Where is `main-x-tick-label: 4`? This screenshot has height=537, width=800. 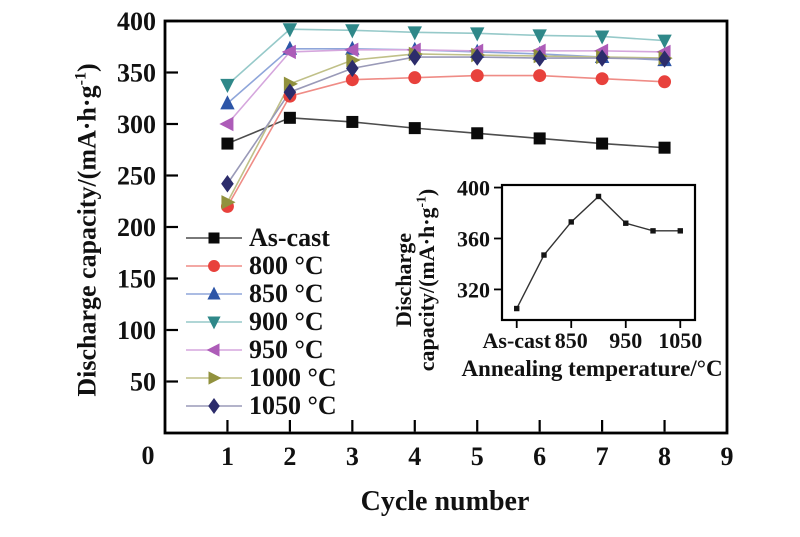
main-x-tick-label: 4 is located at coordinates (414, 456).